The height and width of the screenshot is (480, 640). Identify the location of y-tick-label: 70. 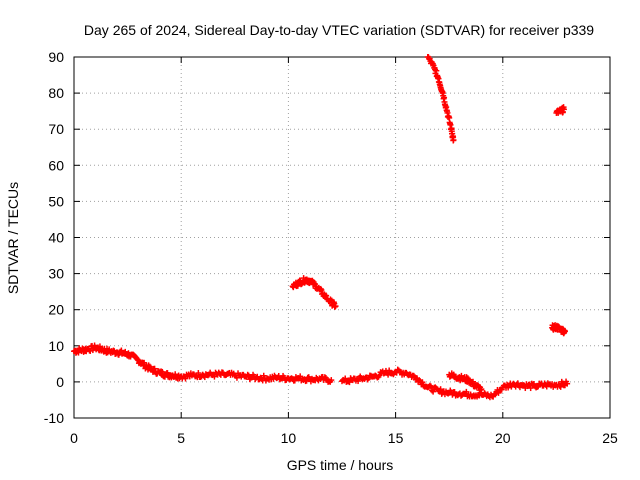
(56, 129).